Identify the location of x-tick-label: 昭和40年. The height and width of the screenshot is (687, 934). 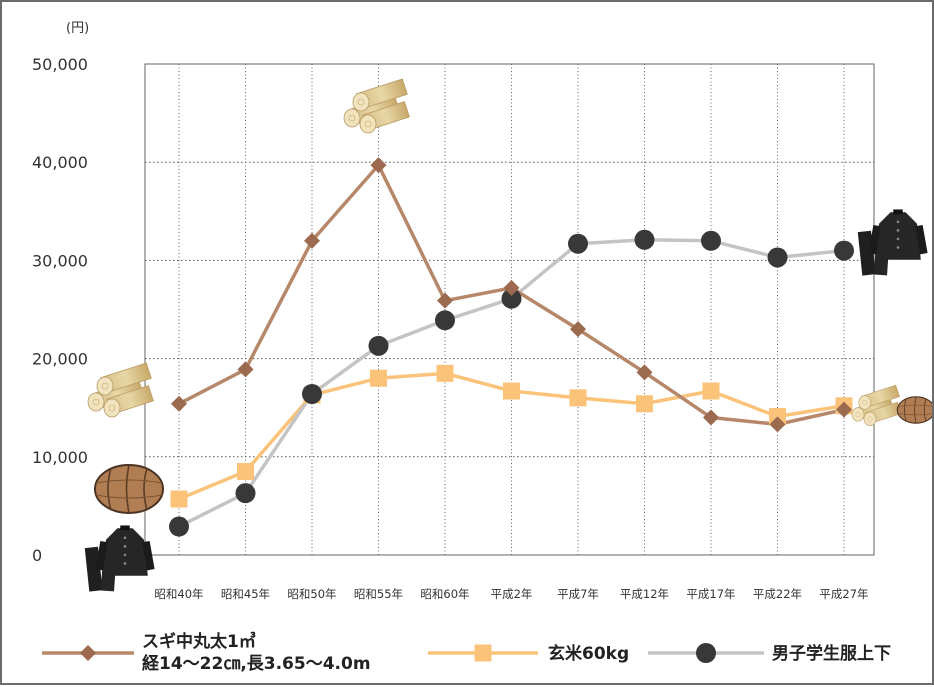
(178, 594).